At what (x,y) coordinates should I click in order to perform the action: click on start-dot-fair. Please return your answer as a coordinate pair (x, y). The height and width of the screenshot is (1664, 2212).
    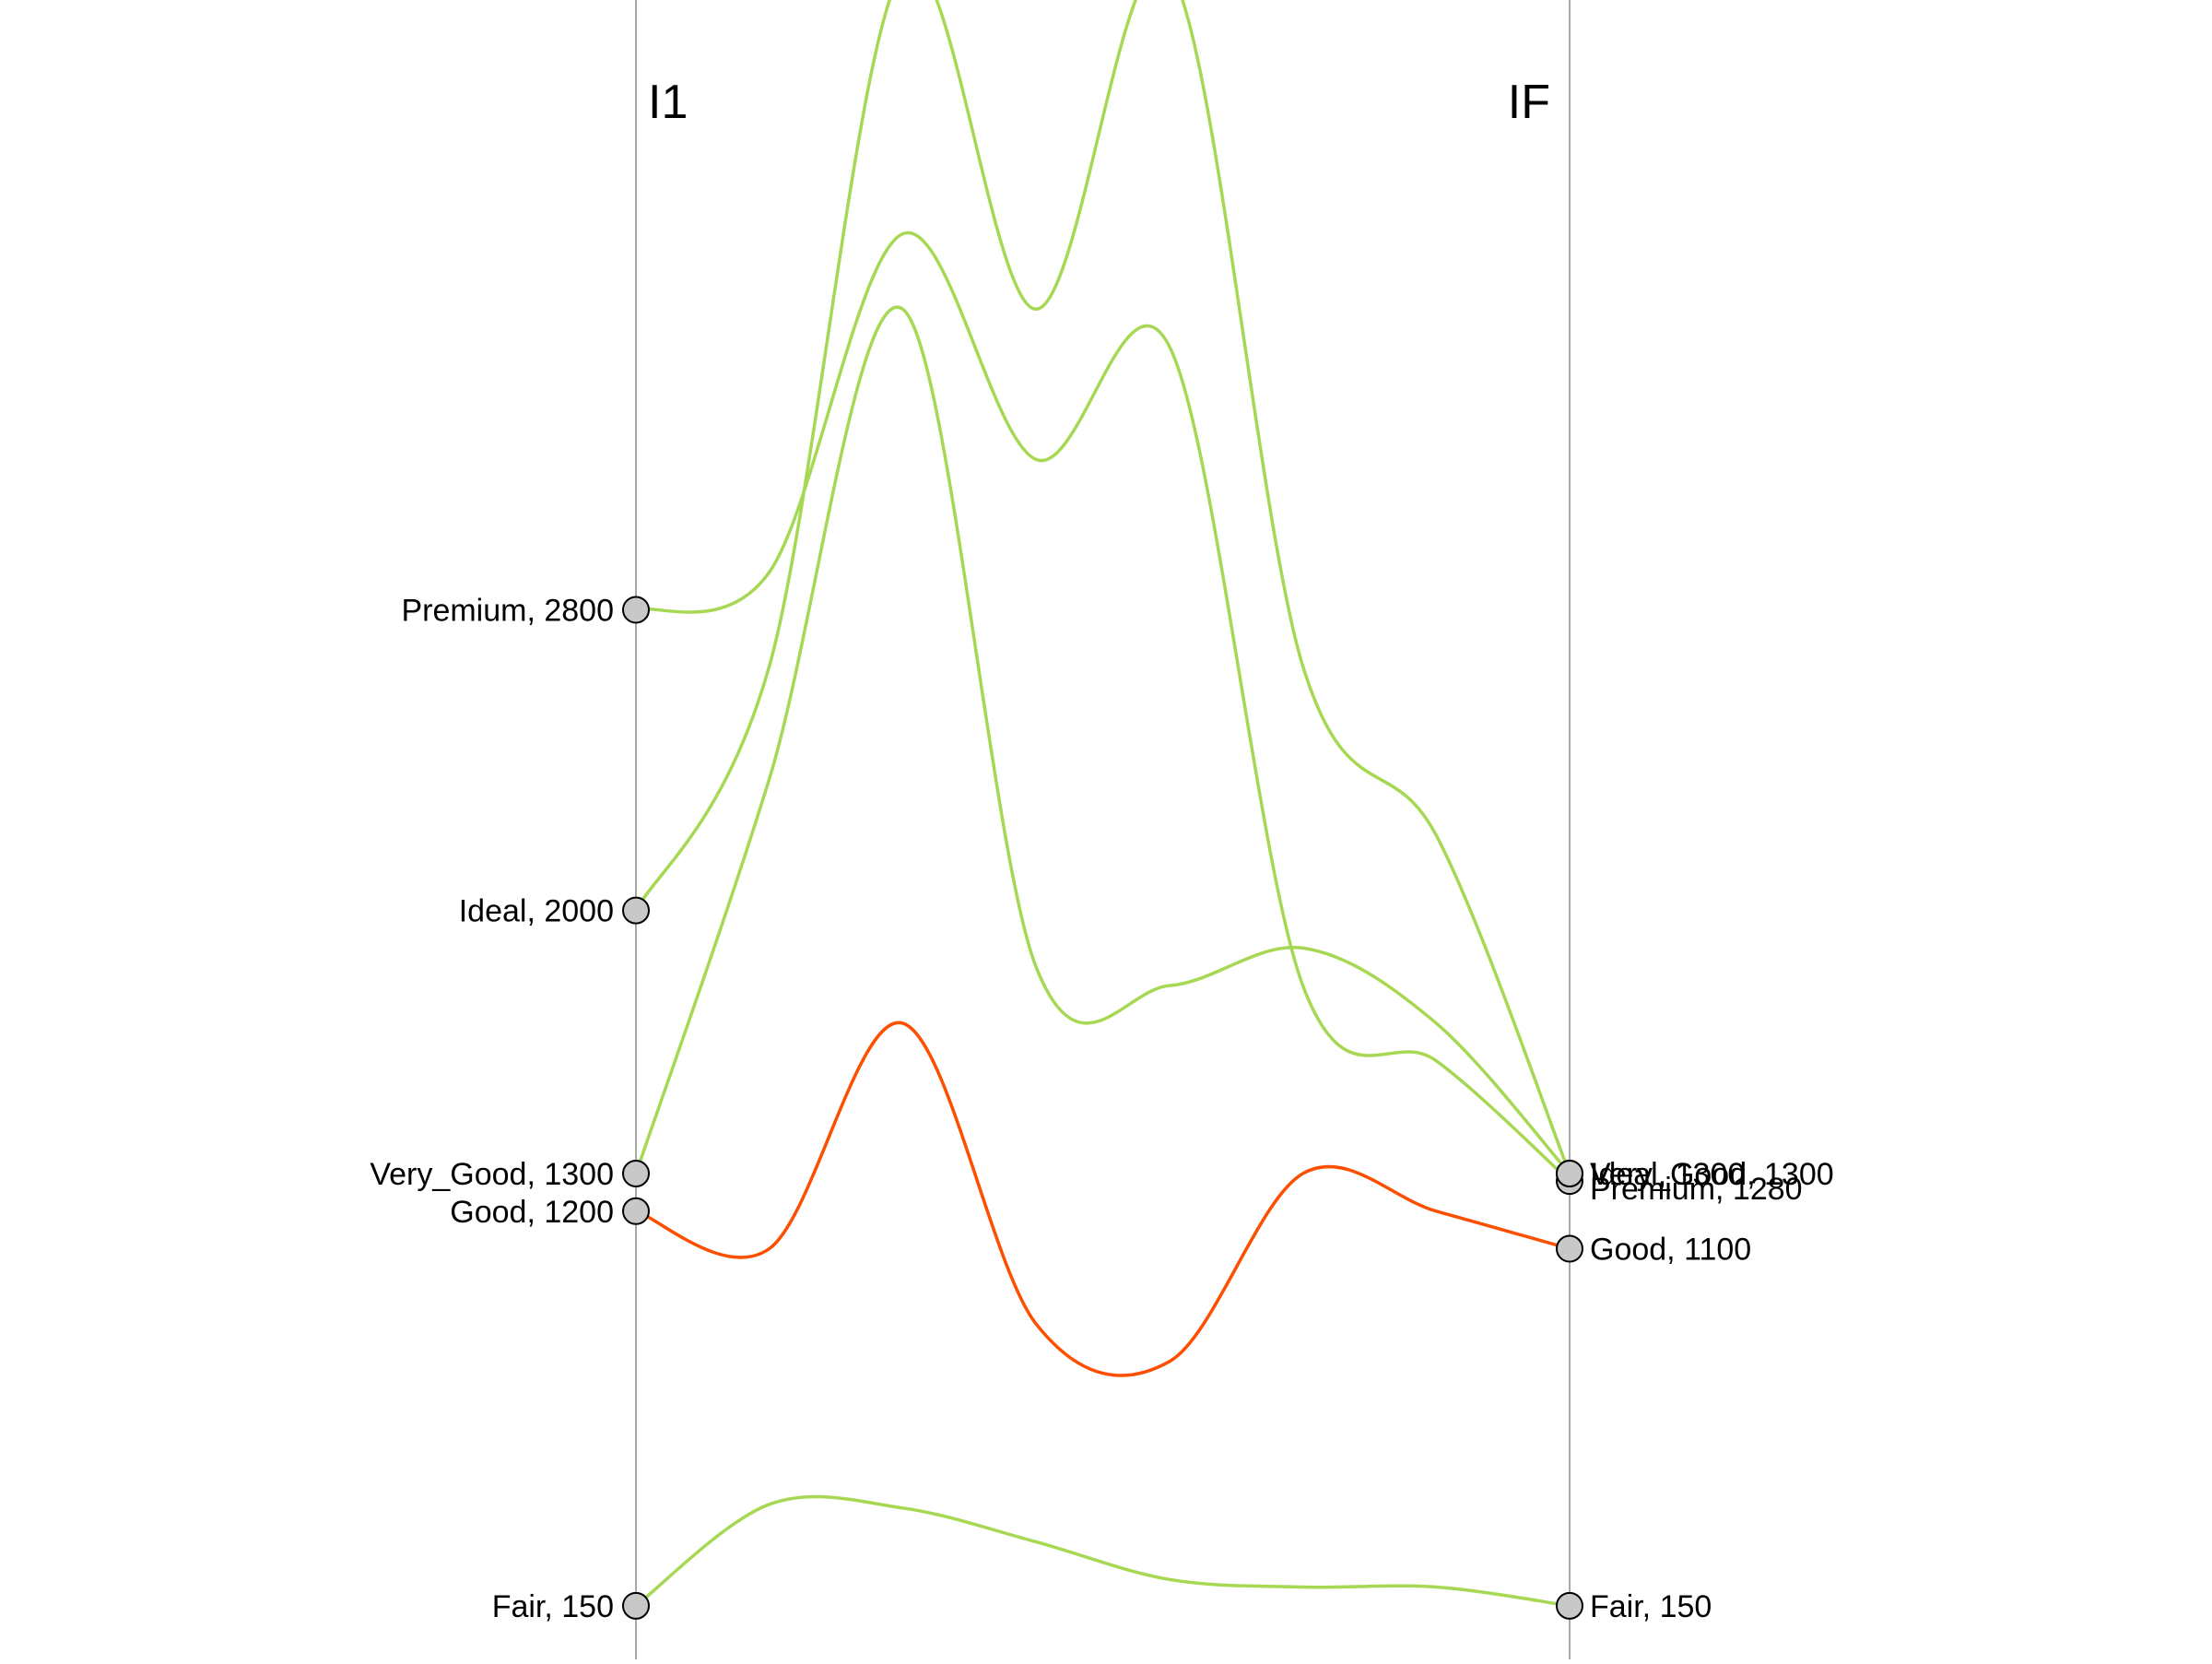
    Looking at the image, I should click on (636, 1605).